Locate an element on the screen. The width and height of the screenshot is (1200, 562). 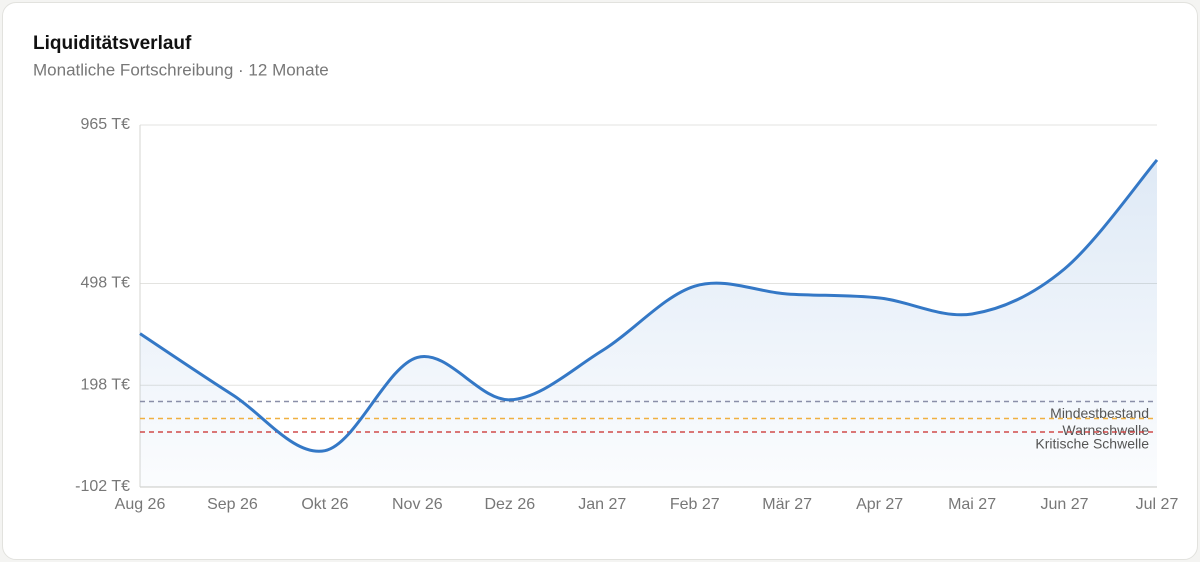
x-tick-label: Jun 27 is located at coordinates (1065, 504).